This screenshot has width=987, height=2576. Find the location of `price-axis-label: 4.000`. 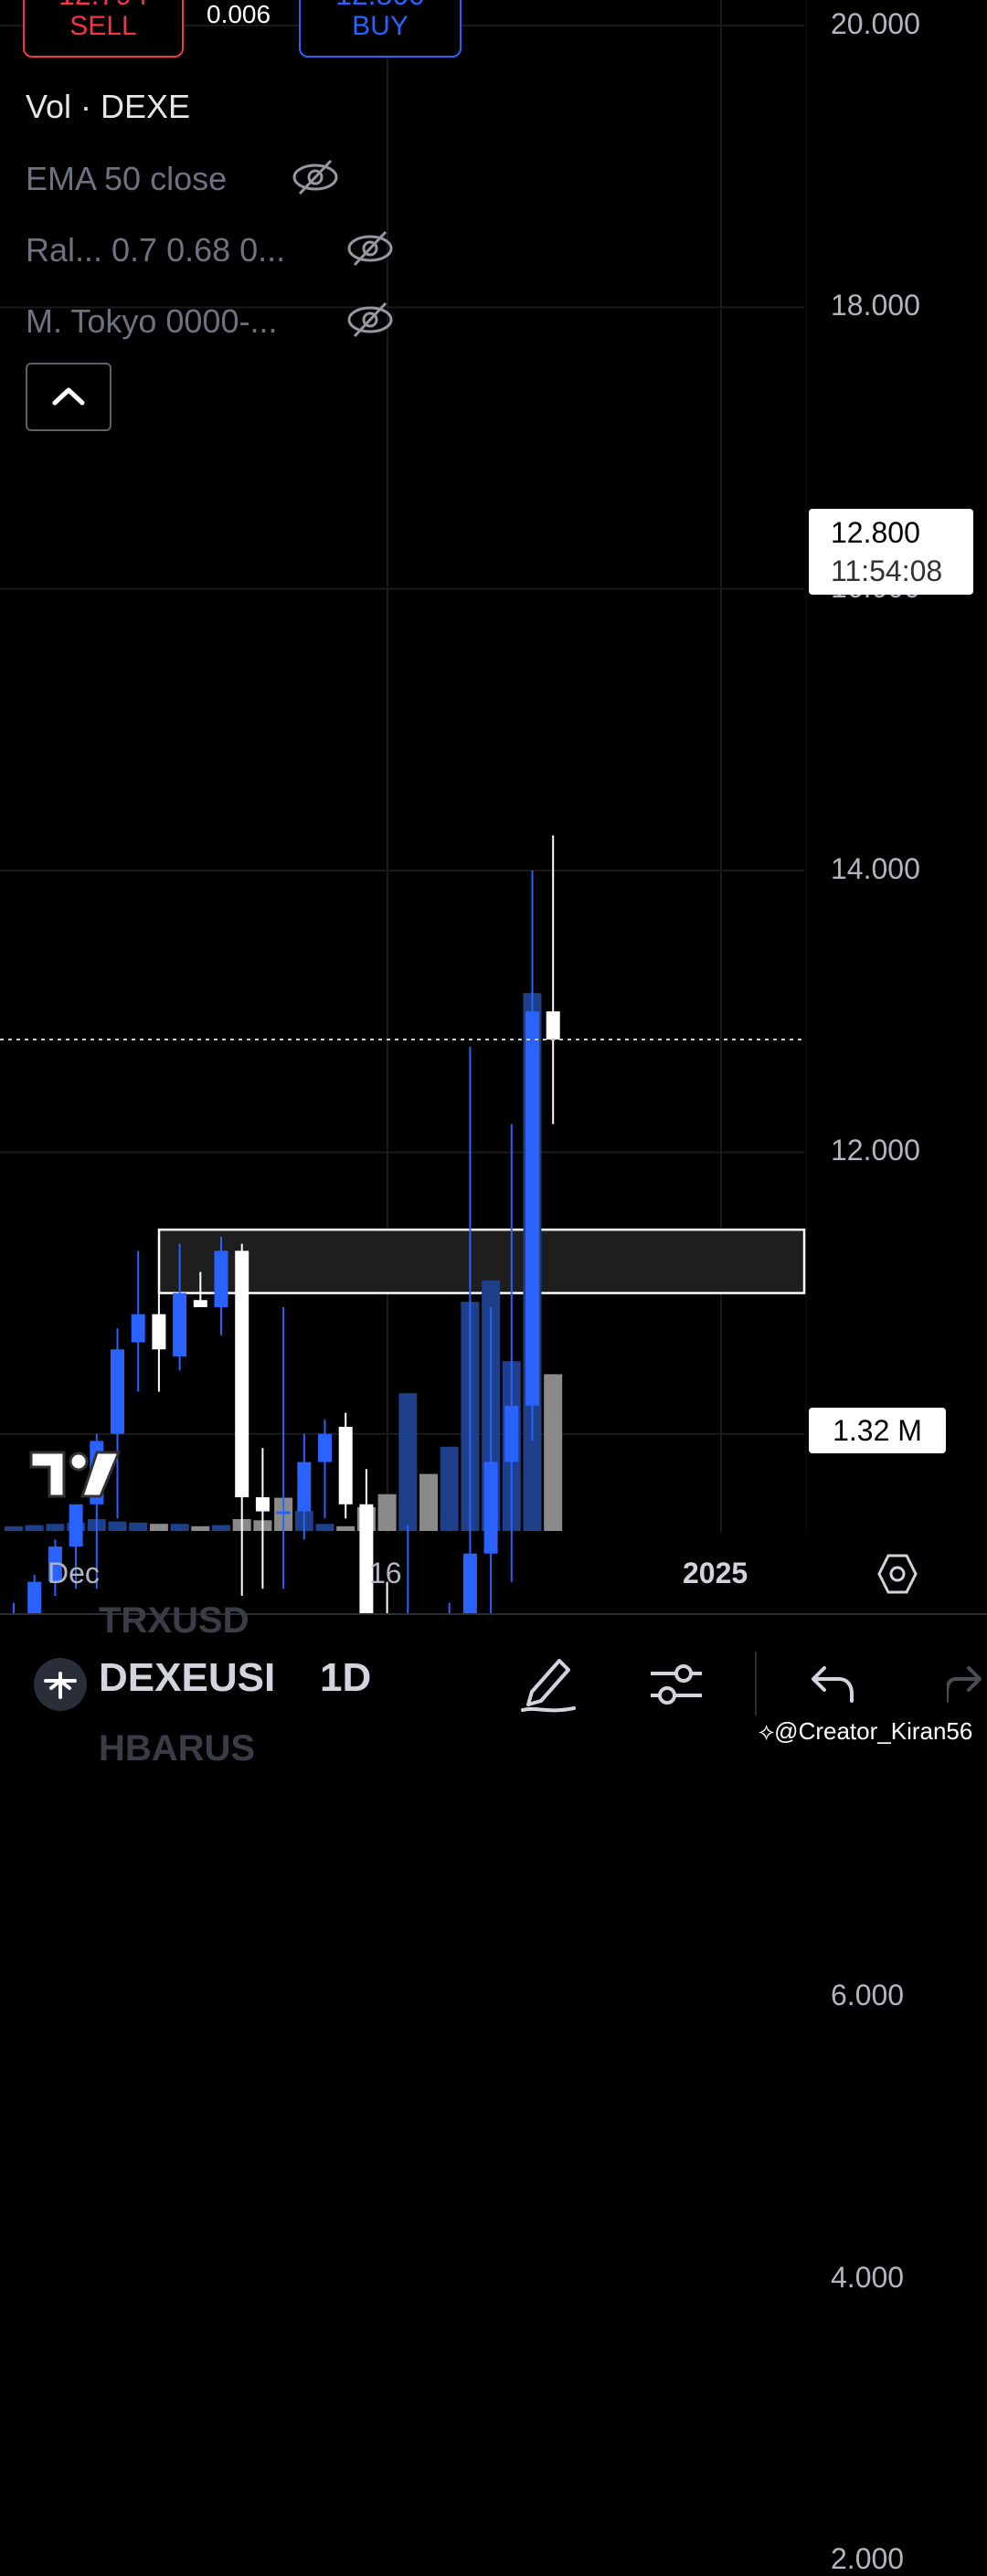

price-axis-label: 4.000 is located at coordinates (868, 2277).